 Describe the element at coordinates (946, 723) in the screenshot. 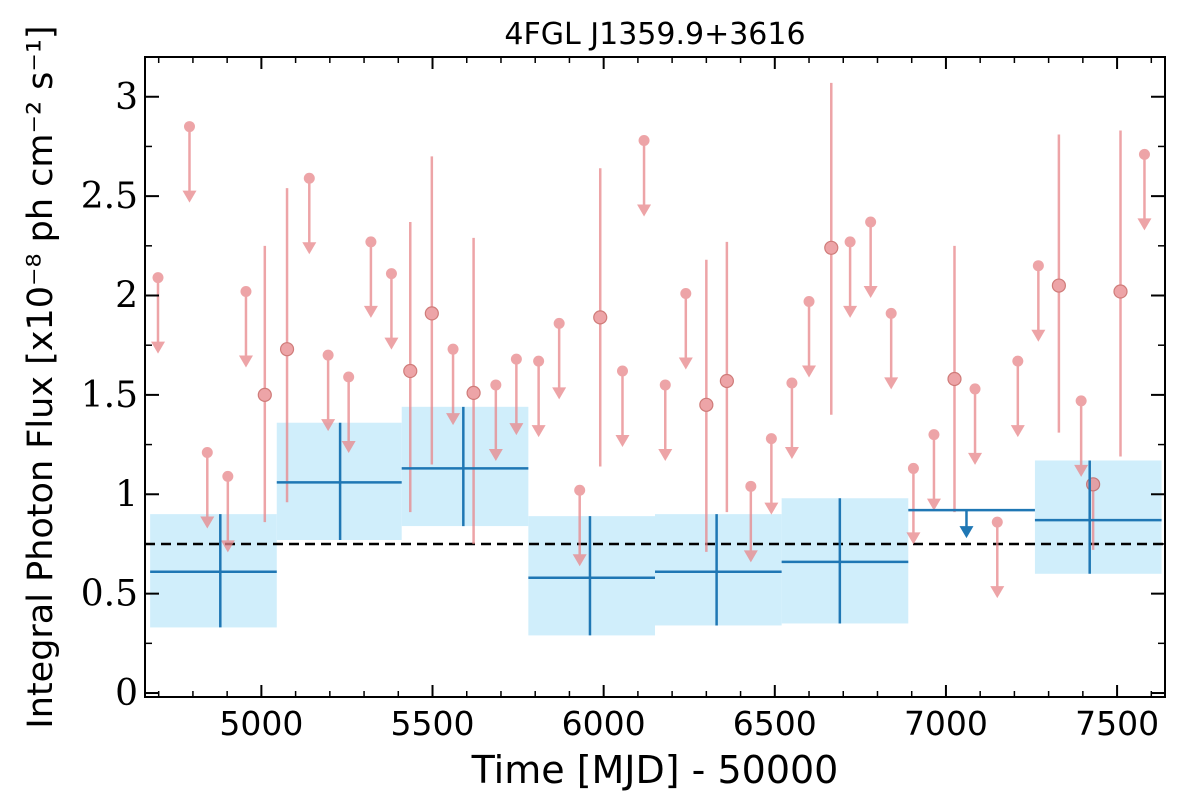

I see `x-tick-label: 7000` at that location.